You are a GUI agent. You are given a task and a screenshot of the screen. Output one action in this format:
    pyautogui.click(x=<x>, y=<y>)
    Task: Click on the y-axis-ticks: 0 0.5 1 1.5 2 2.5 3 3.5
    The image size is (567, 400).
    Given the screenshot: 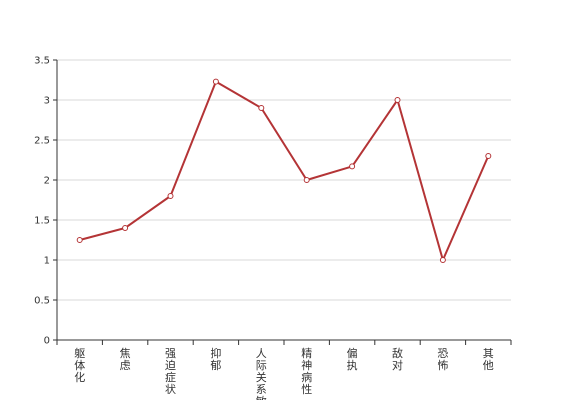 What is the action you would take?
    pyautogui.click(x=45, y=201)
    